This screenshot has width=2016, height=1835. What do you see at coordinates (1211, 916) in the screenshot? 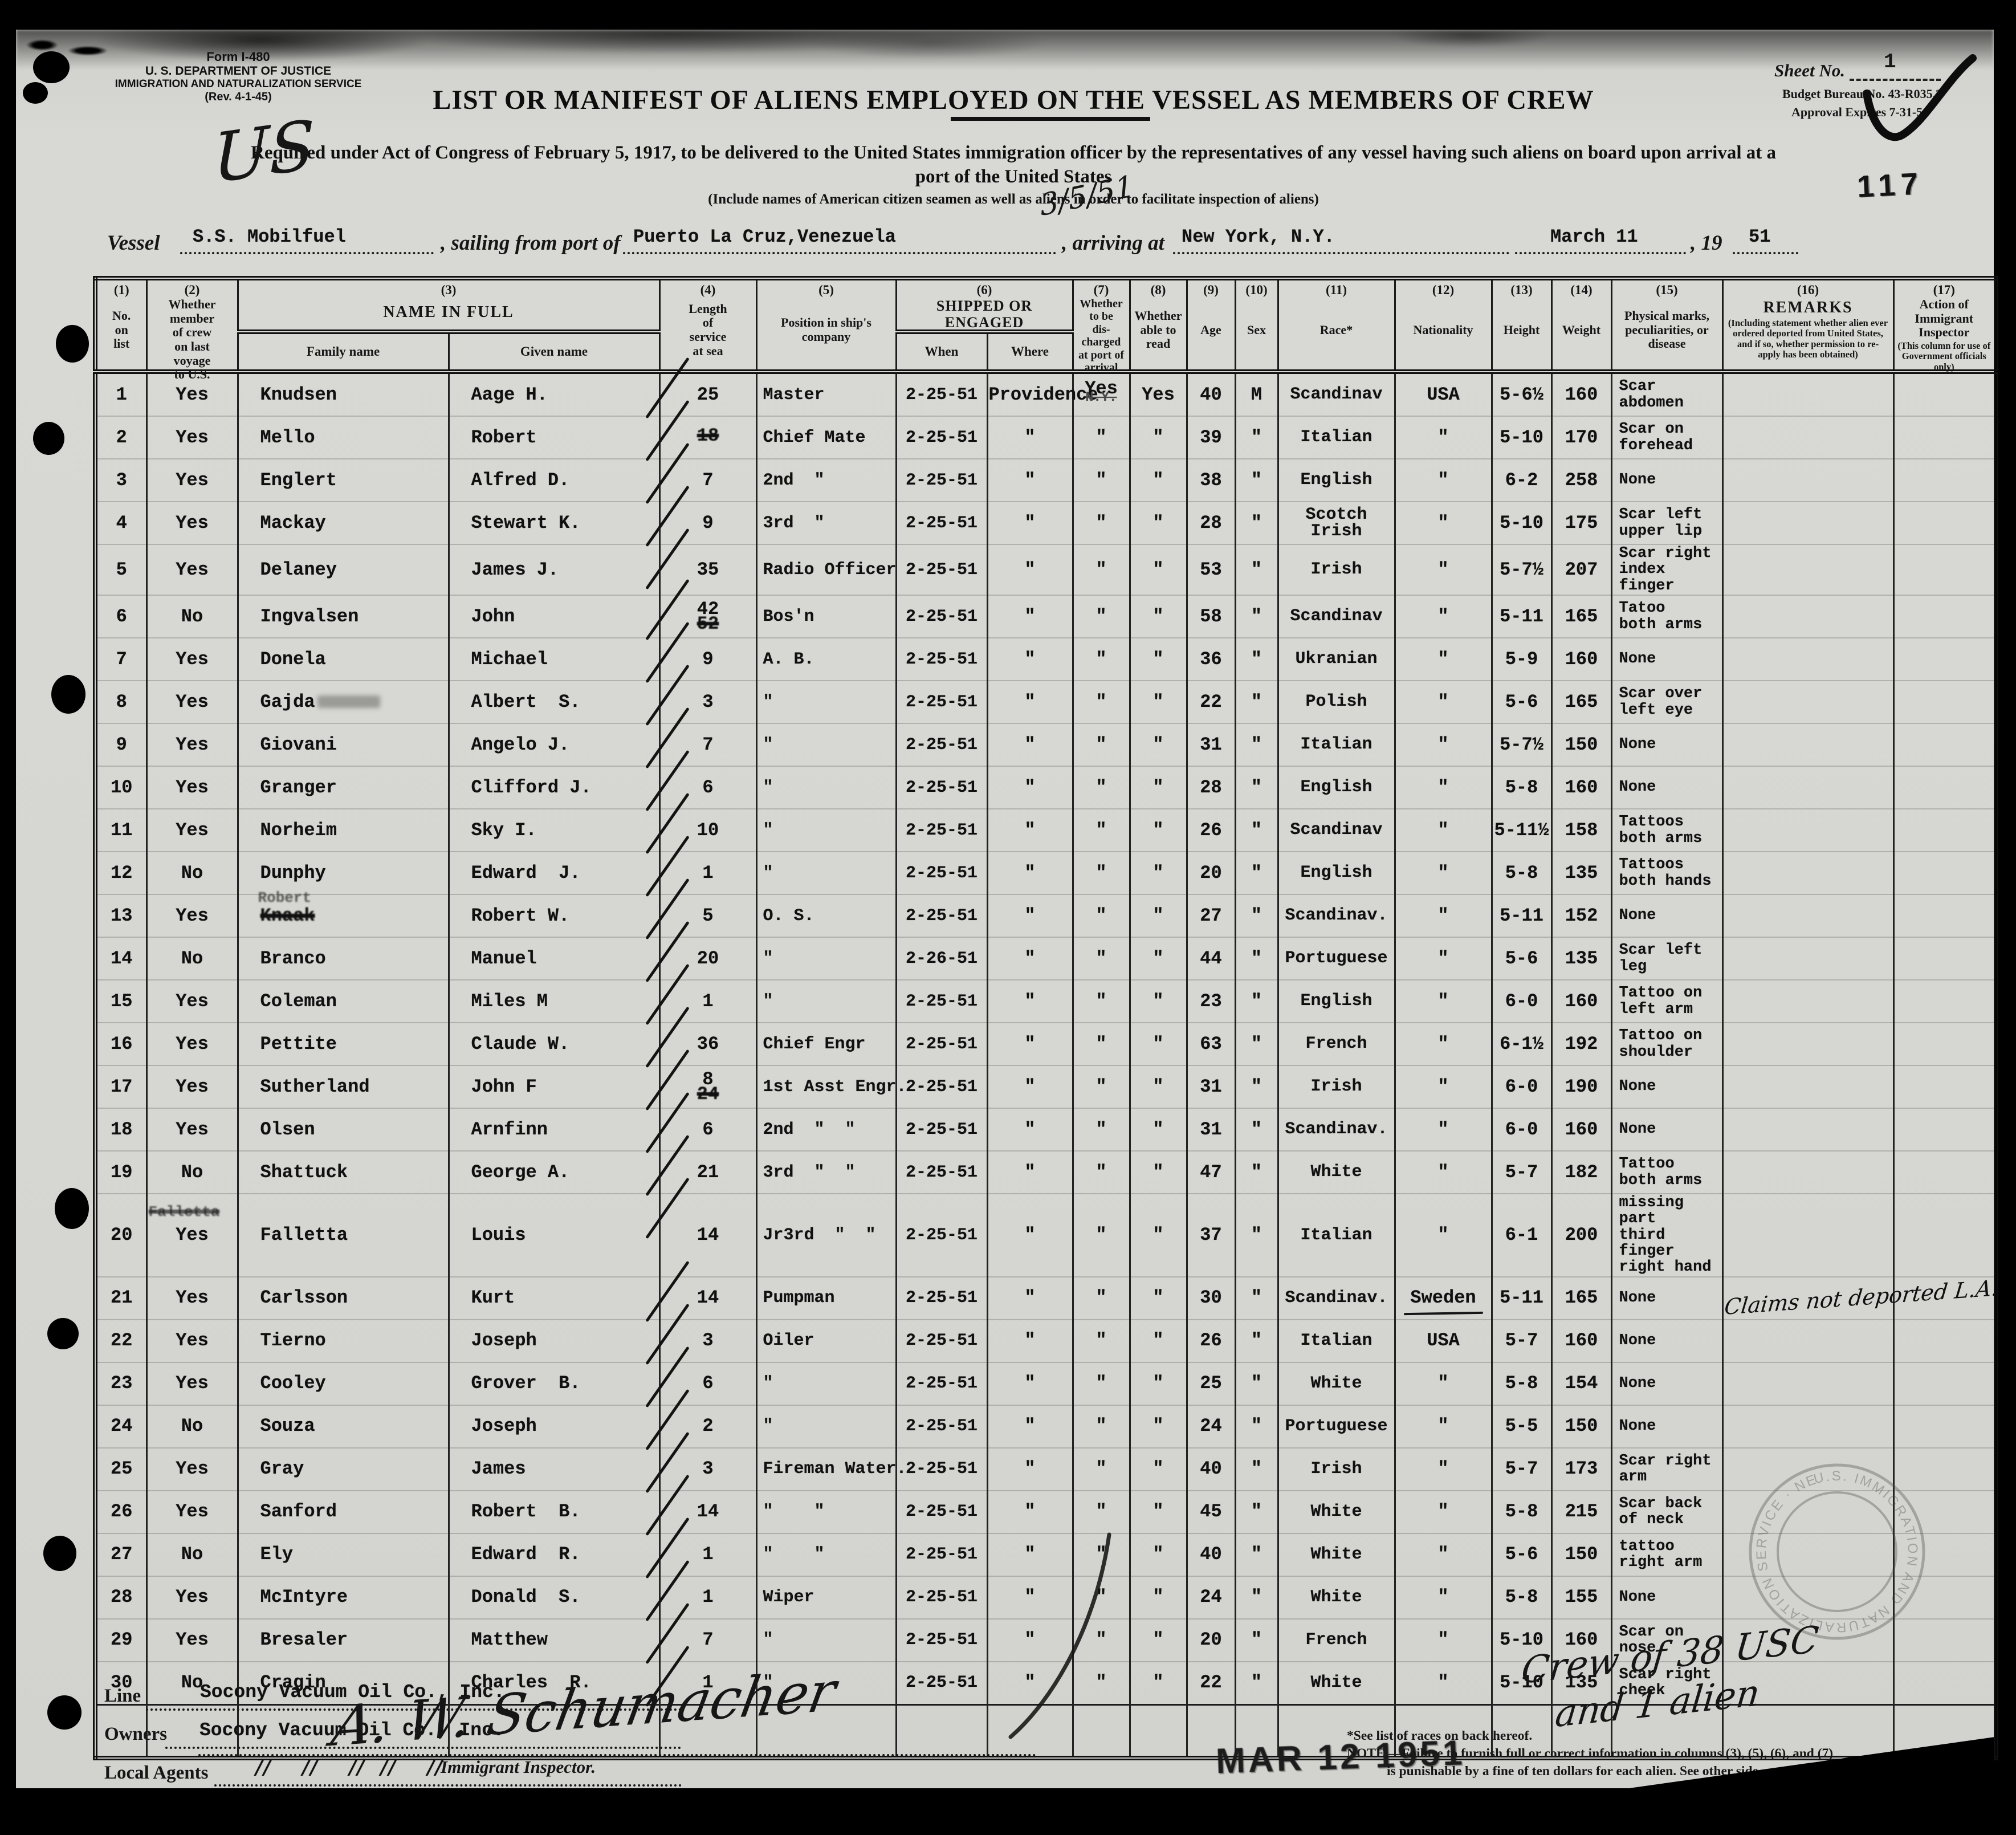
I see `cell-age: 27` at bounding box center [1211, 916].